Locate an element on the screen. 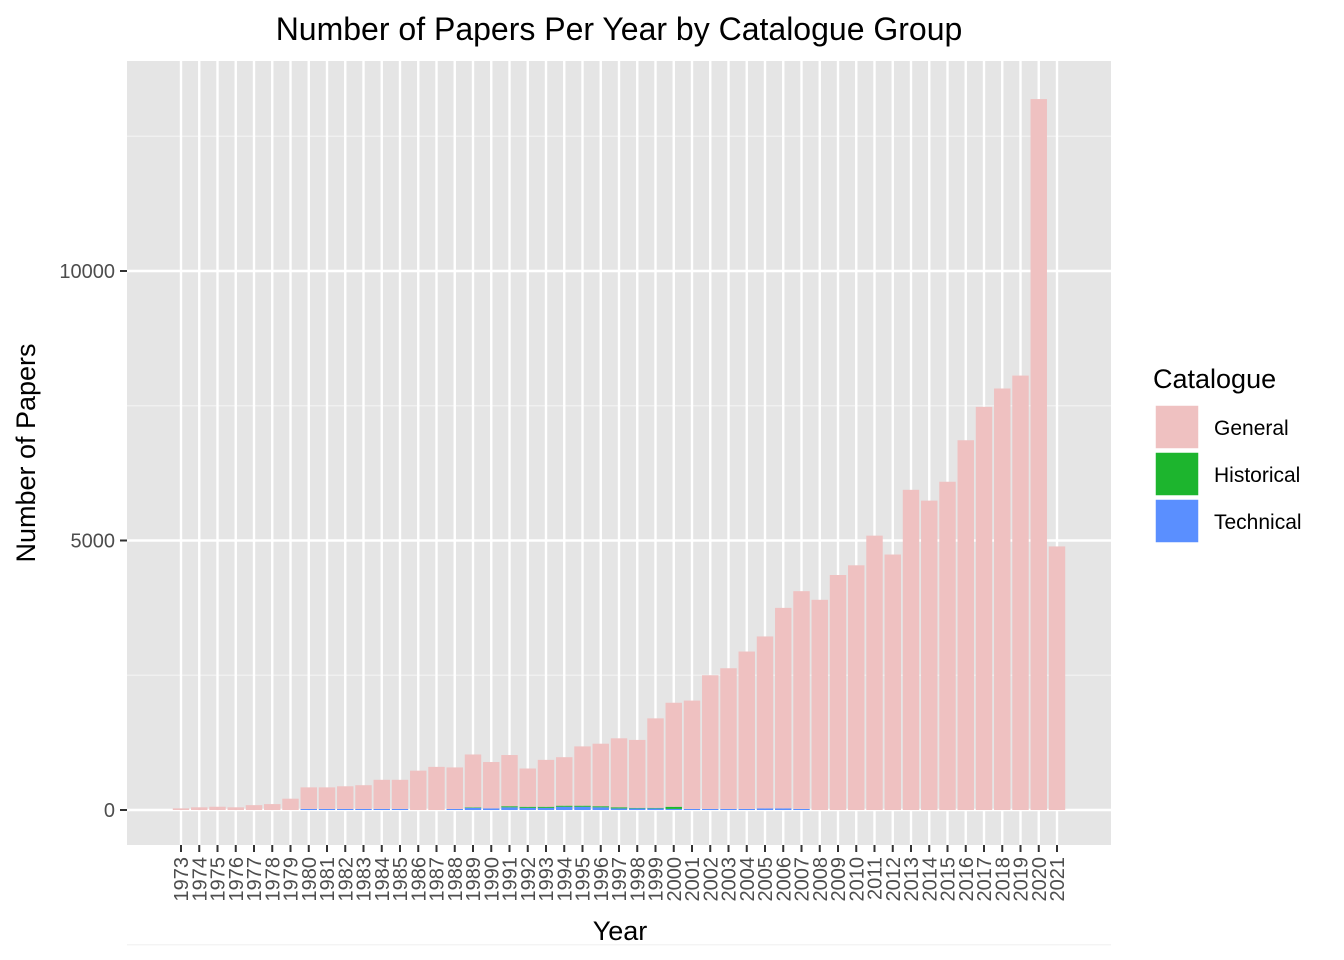  bar-general-2013 is located at coordinates (911, 649).